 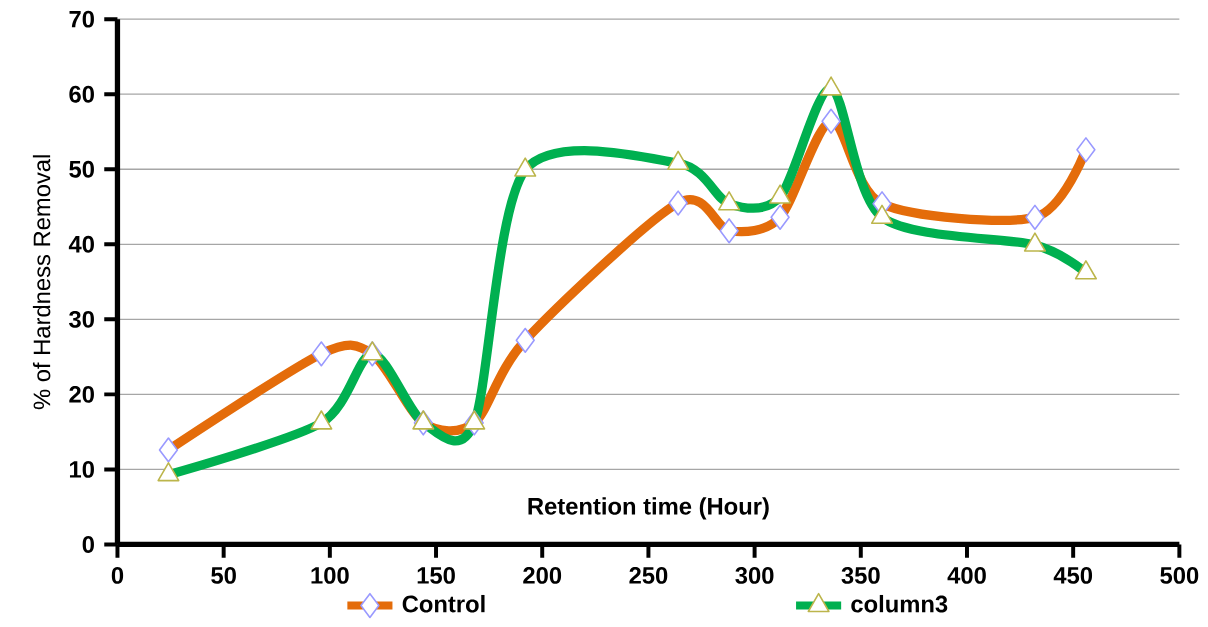 I want to click on y-tick-label: 60, so click(x=81, y=94).